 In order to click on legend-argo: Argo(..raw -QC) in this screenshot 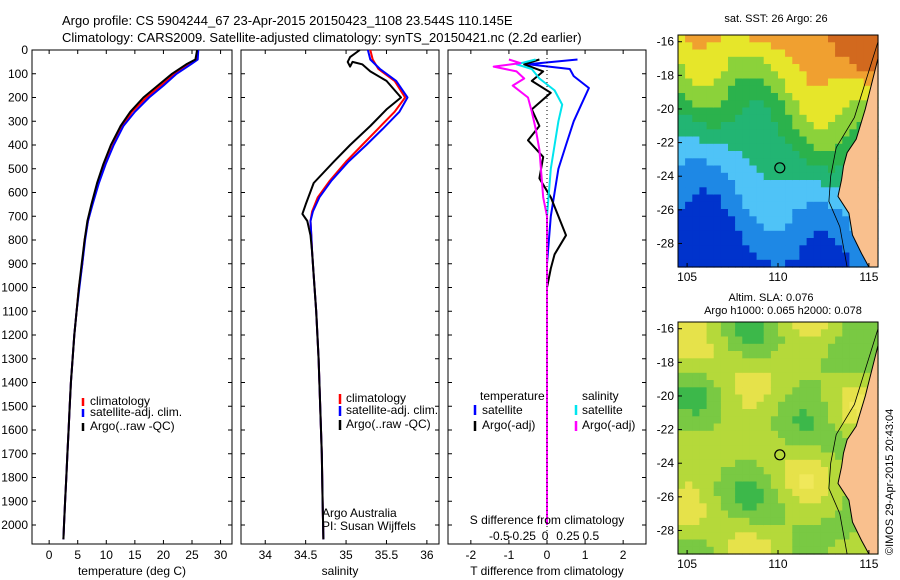, I will do `click(388, 424)`.